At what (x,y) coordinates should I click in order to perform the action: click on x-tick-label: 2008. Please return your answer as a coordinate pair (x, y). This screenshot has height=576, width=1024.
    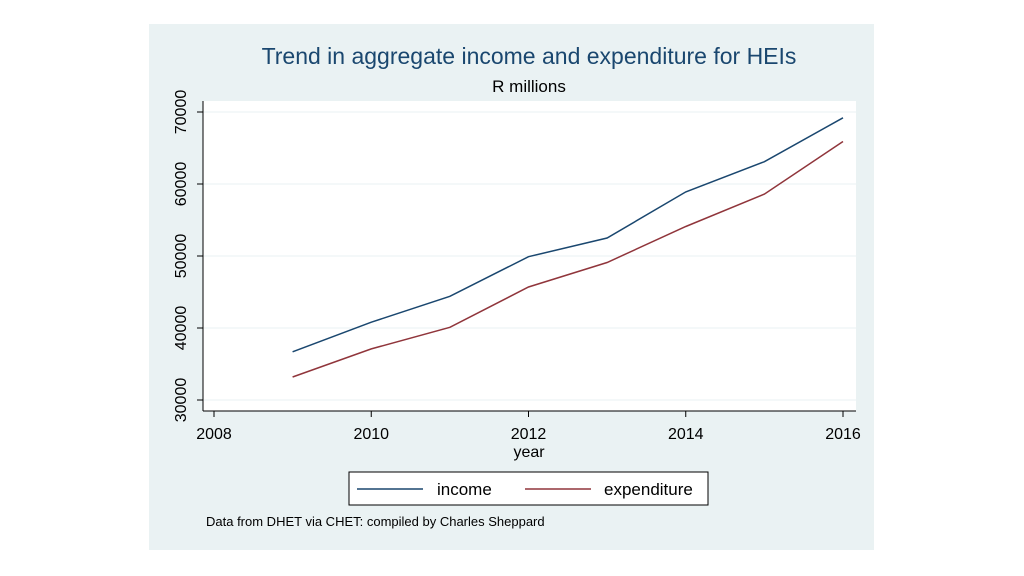
    Looking at the image, I should click on (214, 434).